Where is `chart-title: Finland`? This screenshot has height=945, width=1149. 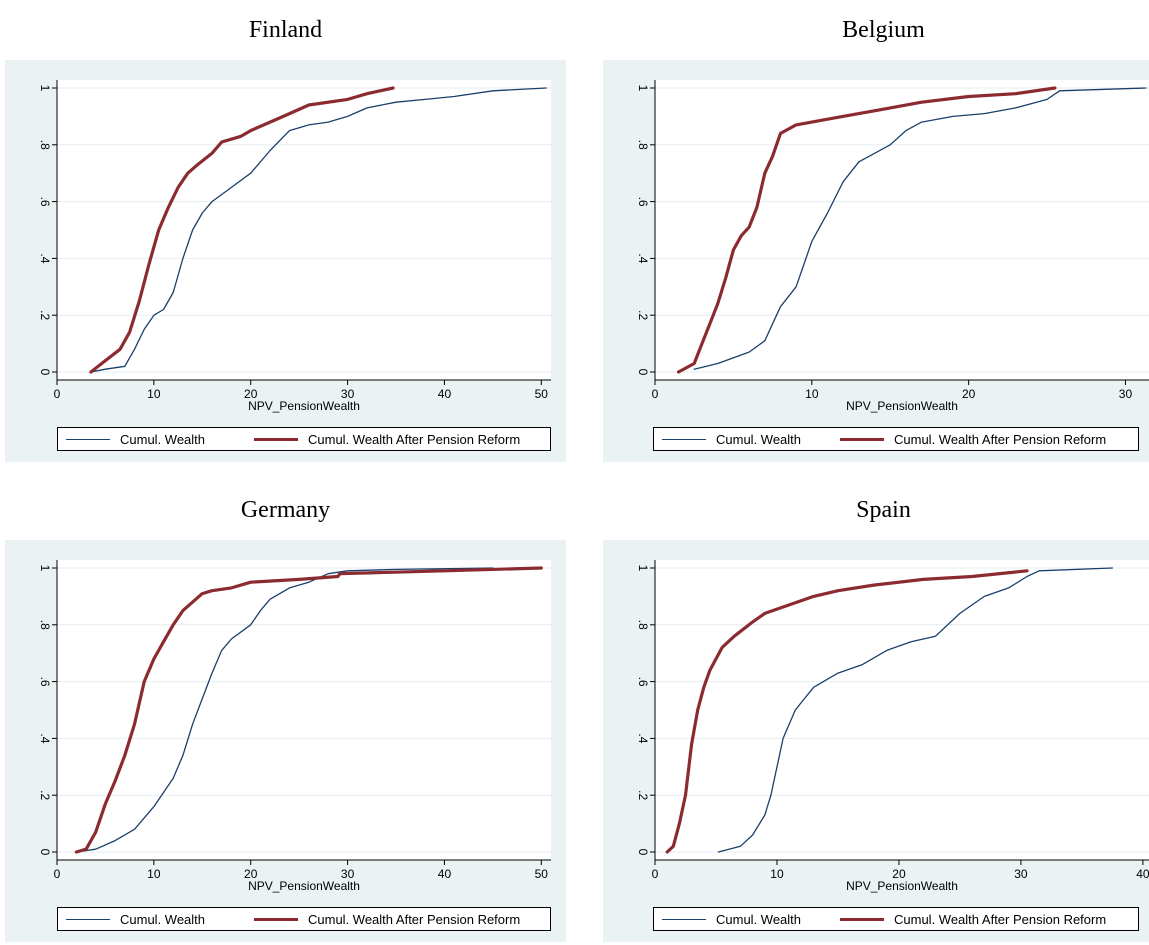 chart-title: Finland is located at coordinates (285, 30).